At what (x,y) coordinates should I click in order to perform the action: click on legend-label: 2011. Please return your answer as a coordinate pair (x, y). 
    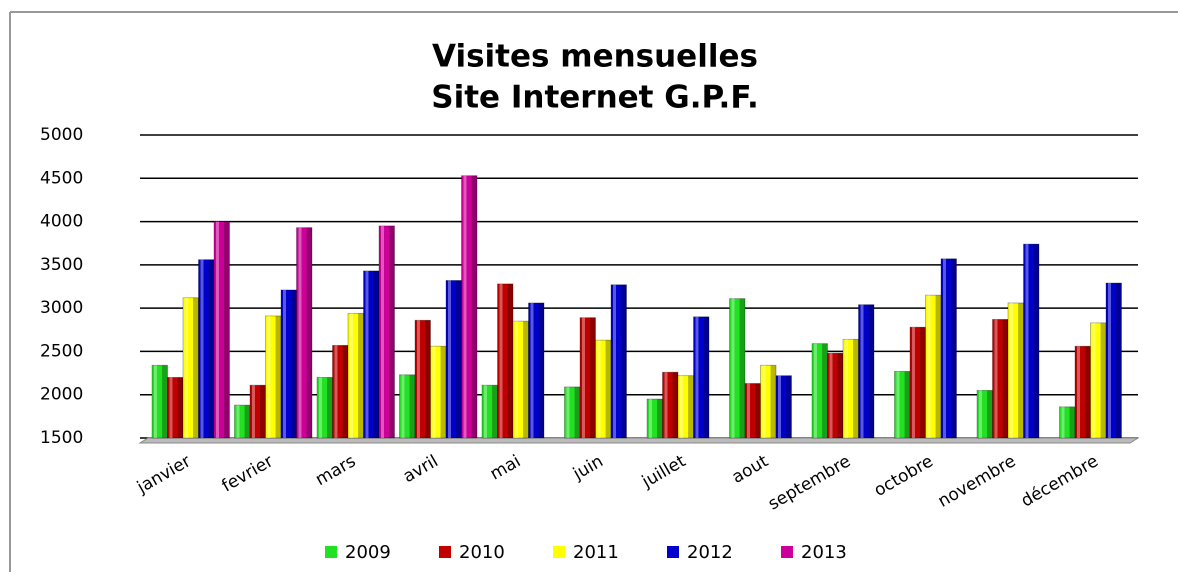
    Looking at the image, I should click on (596, 552).